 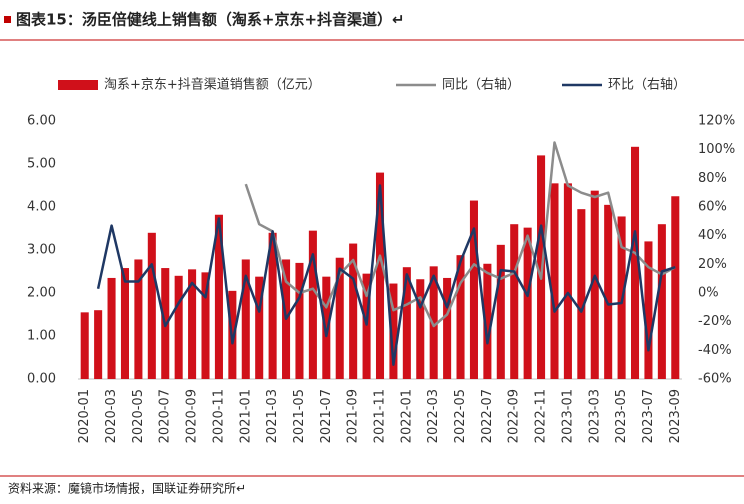 What do you see at coordinates (272, 416) in the screenshot?
I see `x-tick-label: 2021-03` at bounding box center [272, 416].